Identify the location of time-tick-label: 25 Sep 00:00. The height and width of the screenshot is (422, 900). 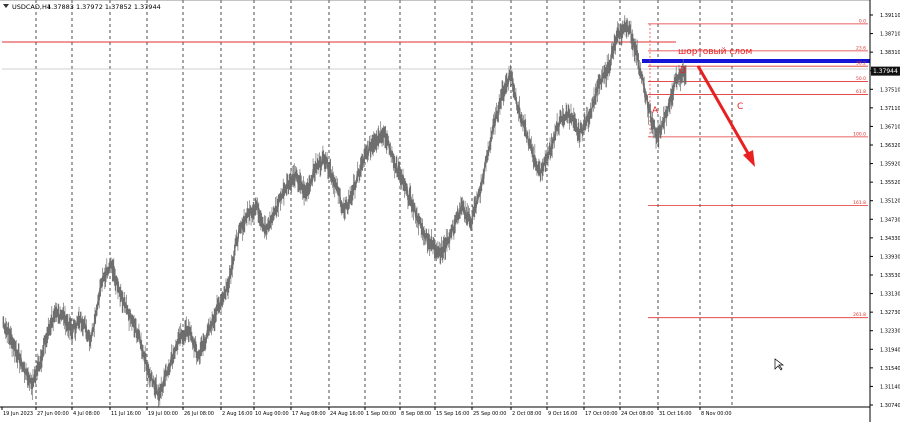
(489, 414).